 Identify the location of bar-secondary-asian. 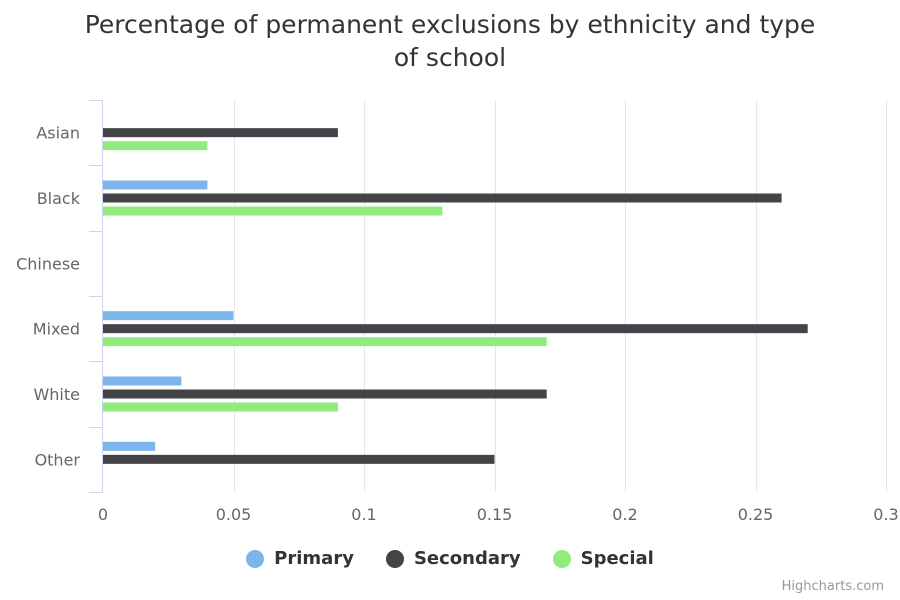
(220, 133).